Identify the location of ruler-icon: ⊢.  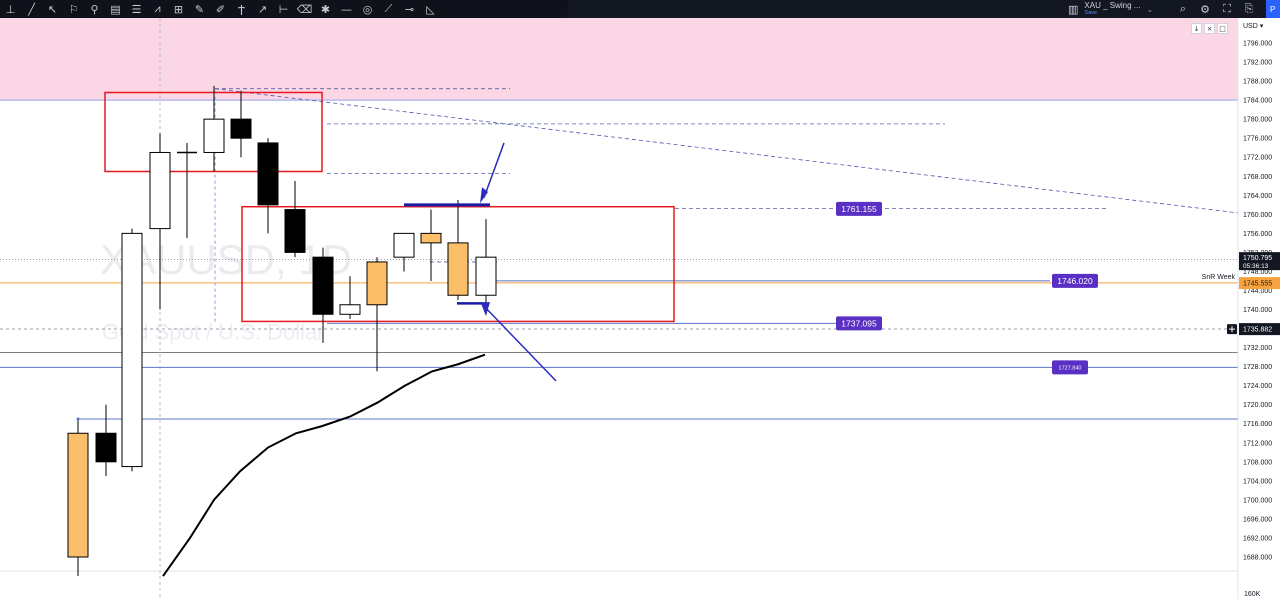
(283, 9).